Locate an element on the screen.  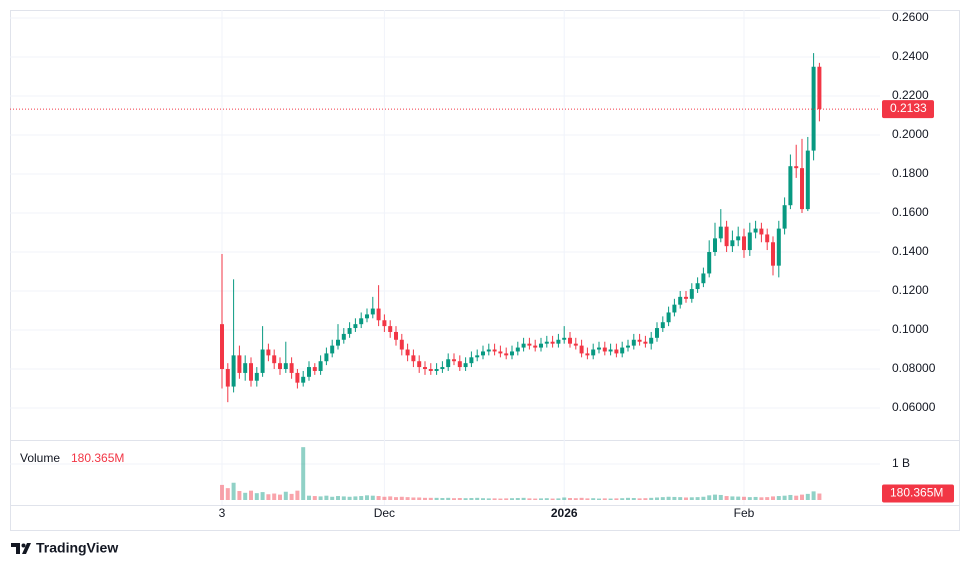
y-tick-label: 0.1200 is located at coordinates (910, 290).